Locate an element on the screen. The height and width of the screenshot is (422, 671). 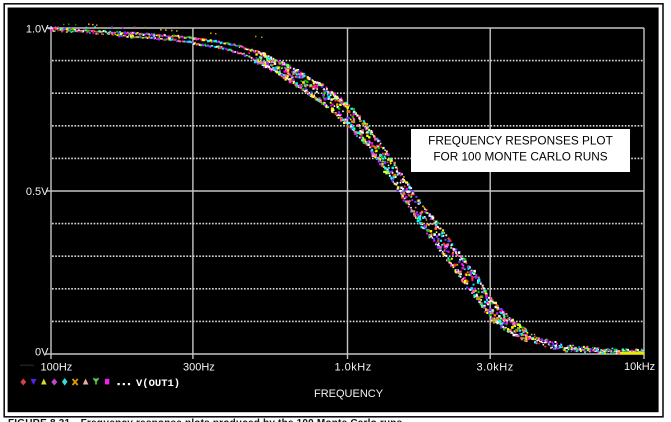
svg-text: 0V is located at coordinates (42, 352).